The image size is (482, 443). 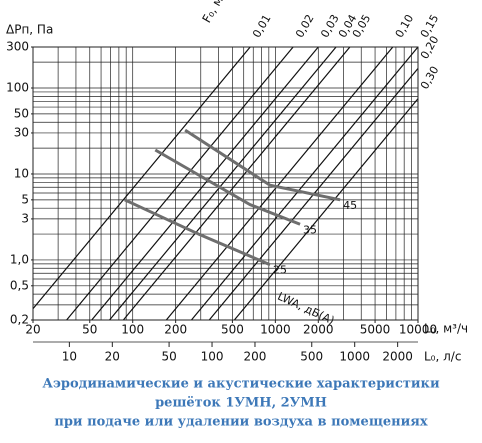 What do you see at coordinates (241, 403) in the screenshot?
I see `title-line: решёток 1УМН, 2УМН` at bounding box center [241, 403].